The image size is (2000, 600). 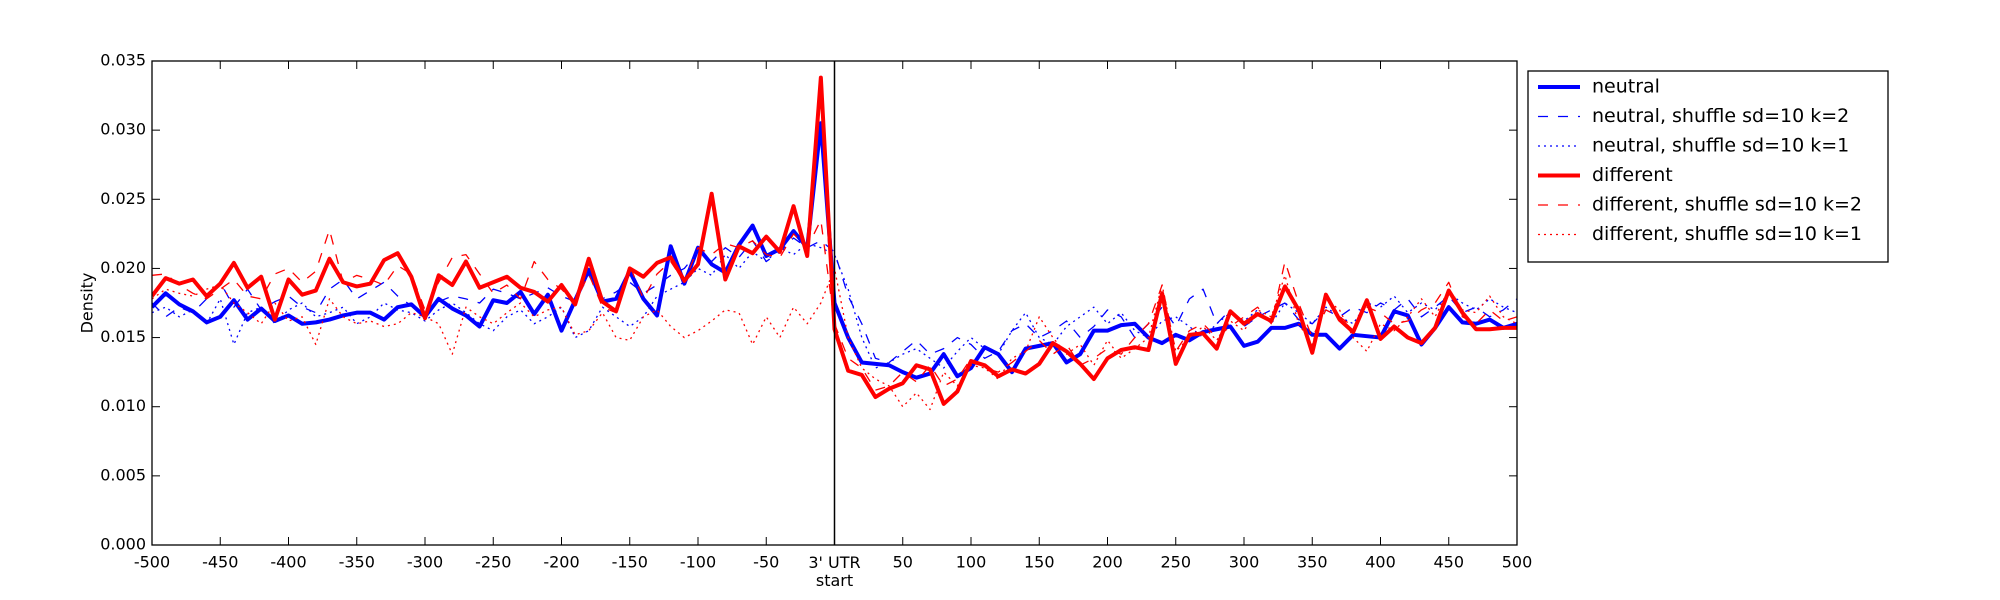 What do you see at coordinates (1632, 175) in the screenshot?
I see `legend-label: different` at bounding box center [1632, 175].